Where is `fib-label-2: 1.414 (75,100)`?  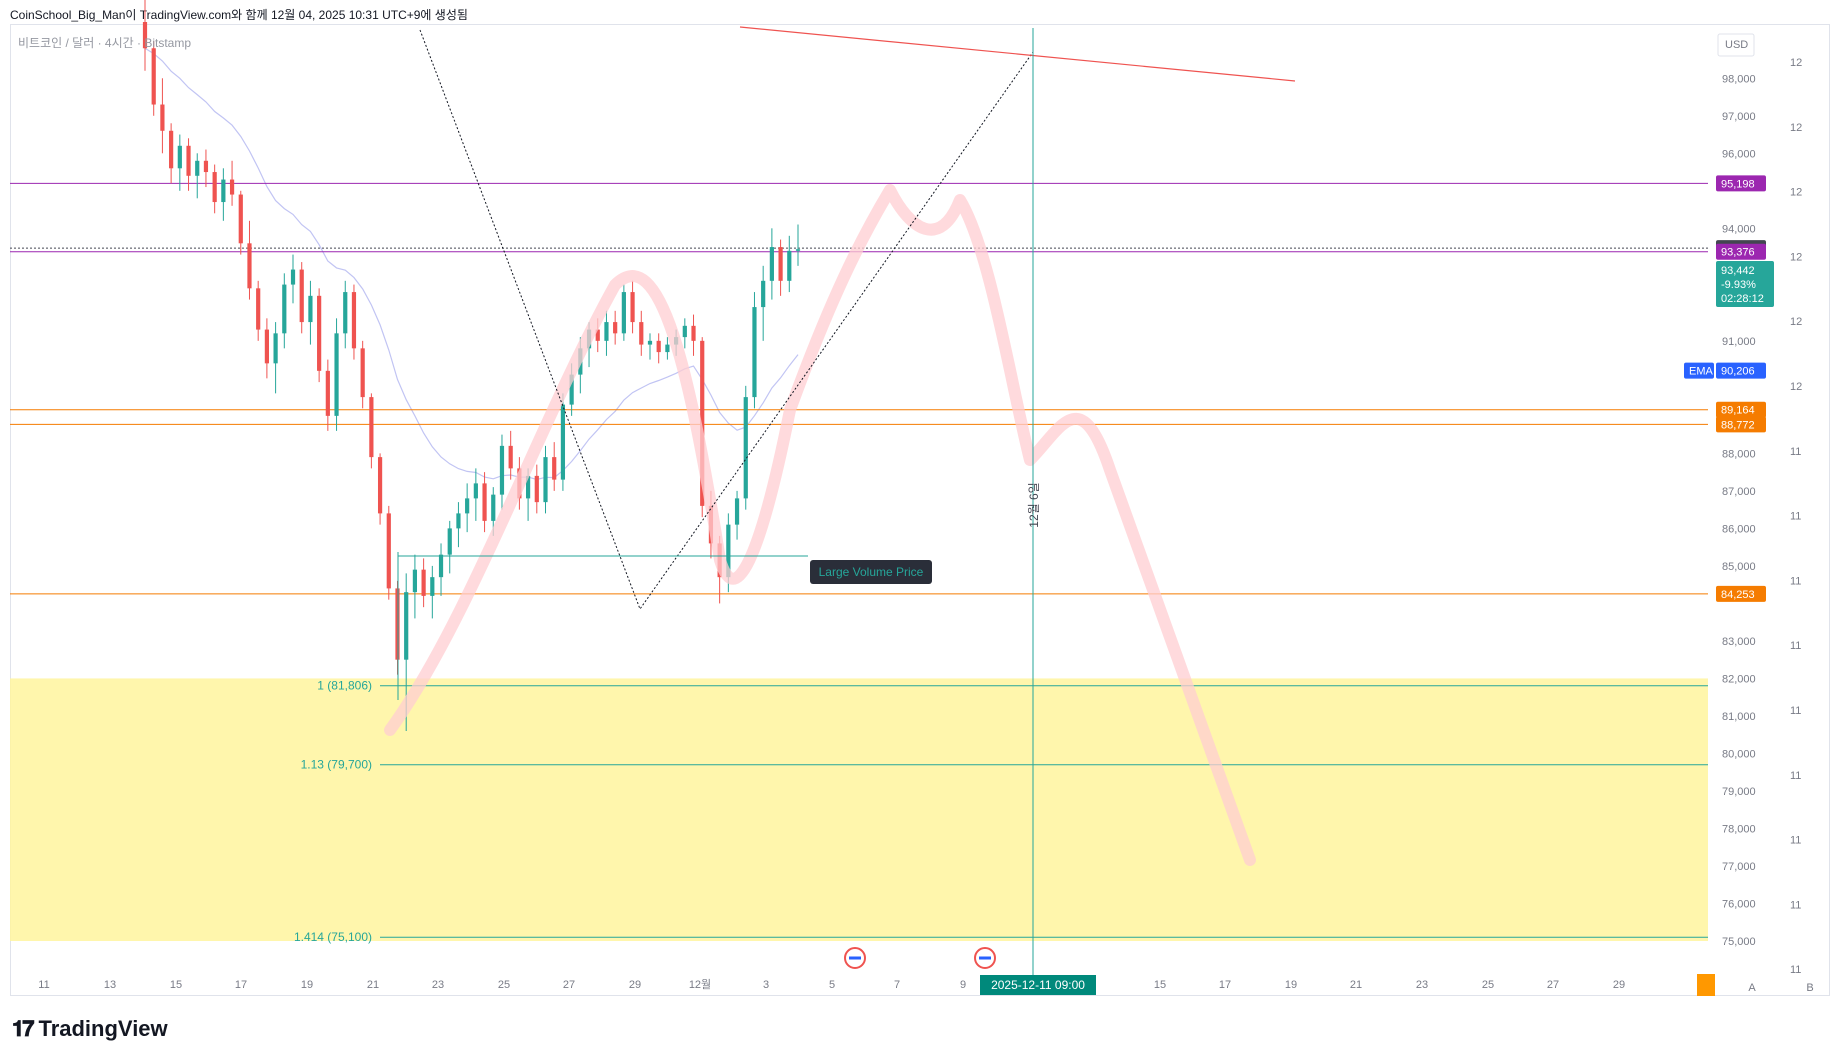 fib-label-2: 1.414 (75,100) is located at coordinates (333, 937).